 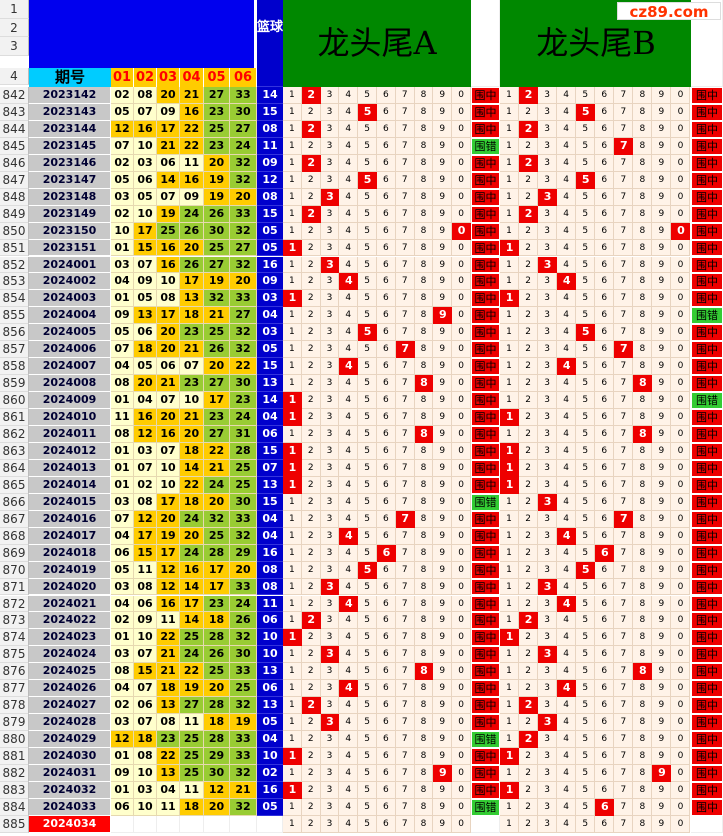 What do you see at coordinates (443, 316) in the screenshot?
I see `tail-a-hit-cell: 9` at bounding box center [443, 316].